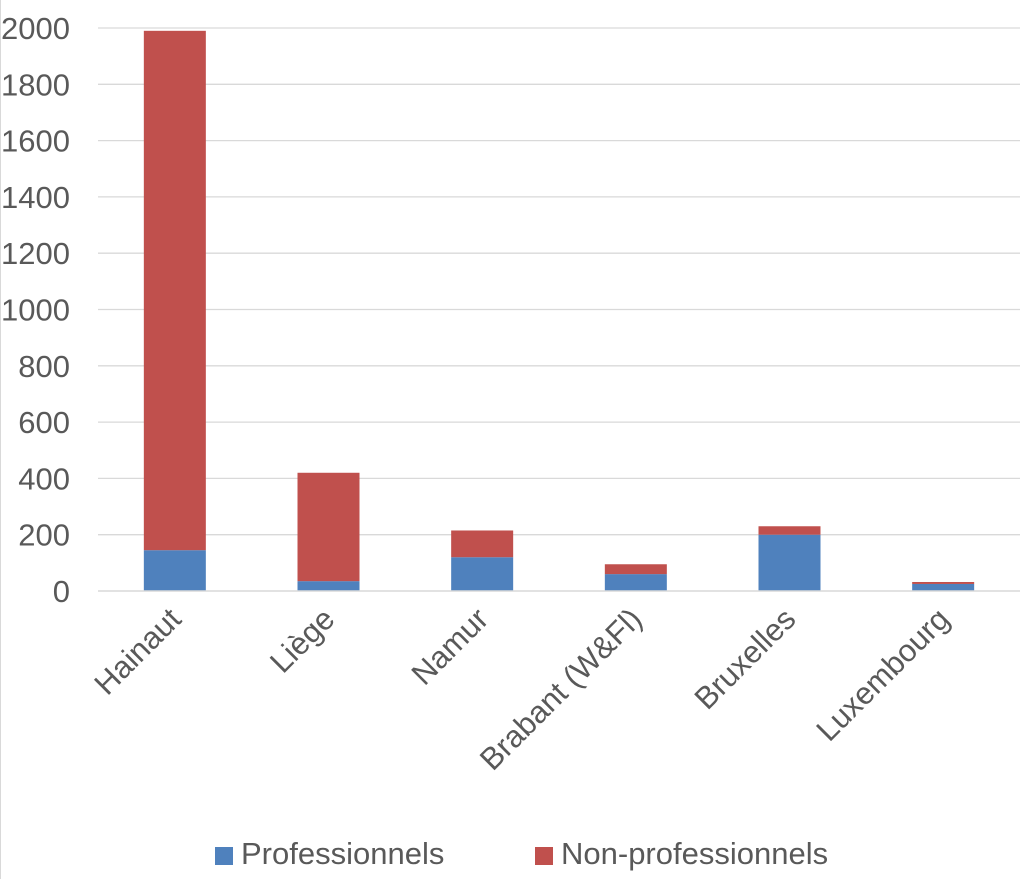 The height and width of the screenshot is (879, 1033). What do you see at coordinates (883, 674) in the screenshot?
I see `x-tick-label: Luxembourg` at bounding box center [883, 674].